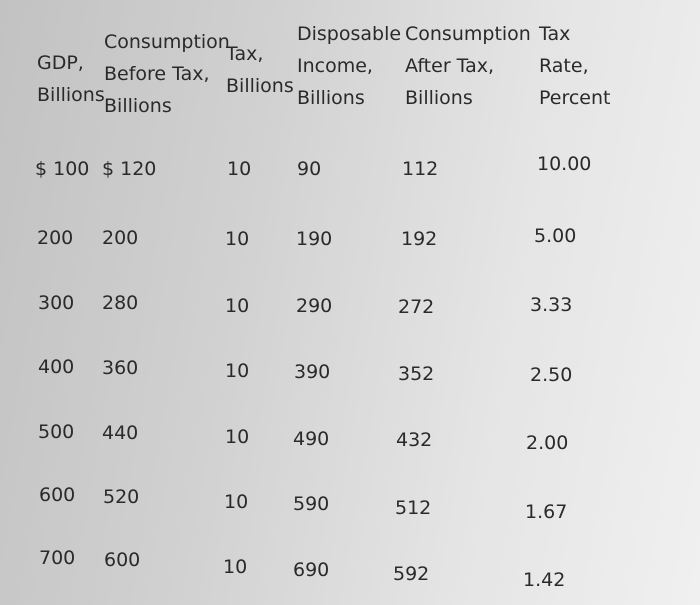 This screenshot has height=605, width=700. What do you see at coordinates (546, 512) in the screenshot?
I see `cell-tax-rate: 1.67` at bounding box center [546, 512].